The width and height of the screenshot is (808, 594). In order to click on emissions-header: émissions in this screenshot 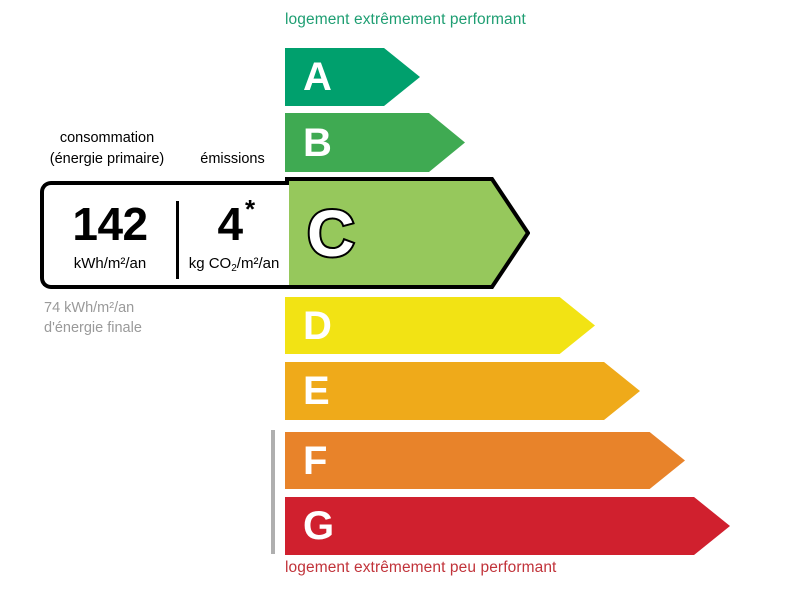, I will do `click(232, 159)`.